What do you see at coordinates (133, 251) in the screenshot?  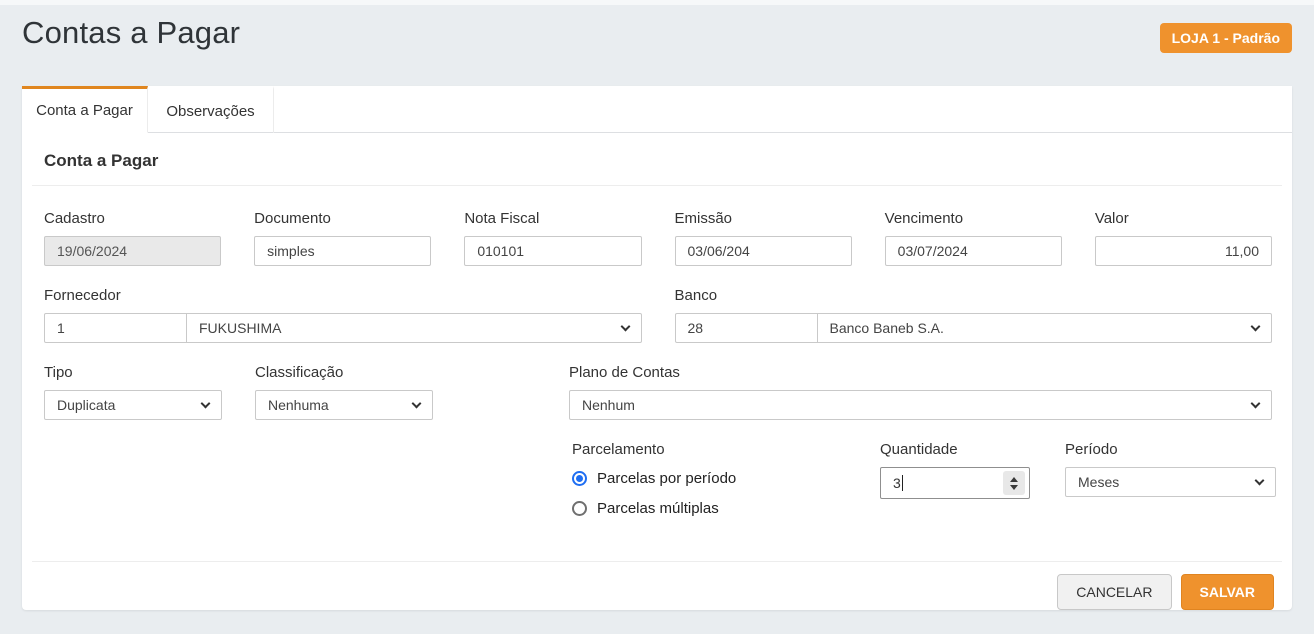 I see `cadastro-input: 19/06/2024` at bounding box center [133, 251].